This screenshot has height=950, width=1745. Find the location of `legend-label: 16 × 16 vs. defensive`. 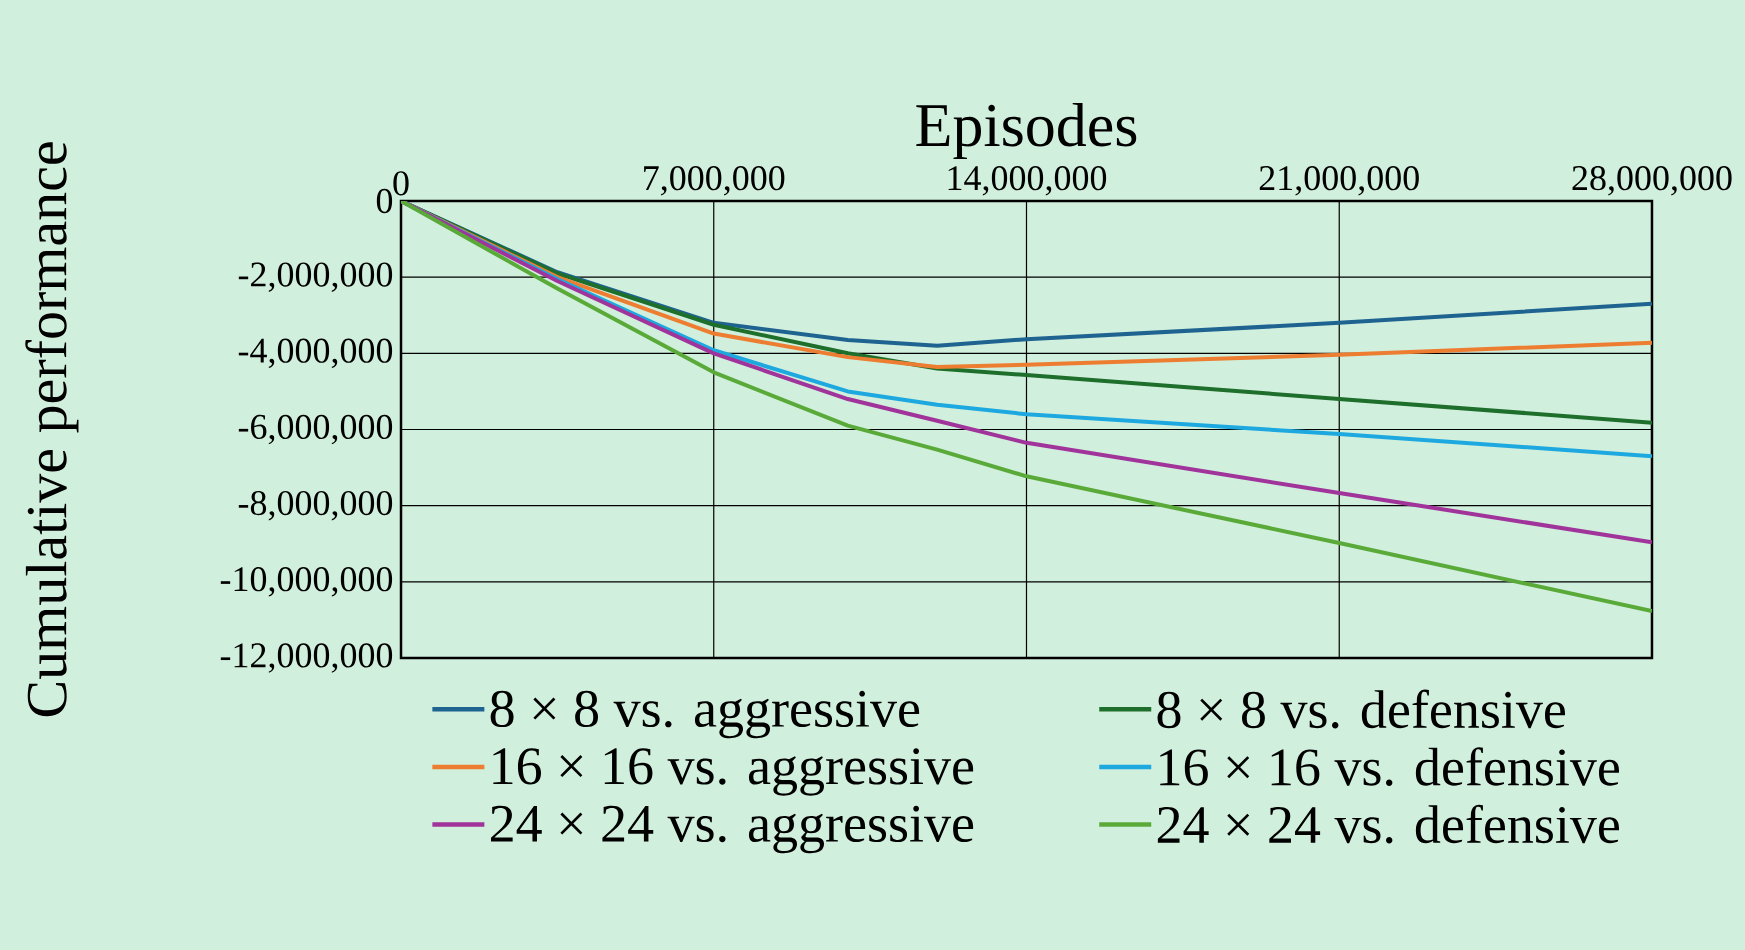

legend-label: 16 × 16 vs. defensive is located at coordinates (1389, 766).